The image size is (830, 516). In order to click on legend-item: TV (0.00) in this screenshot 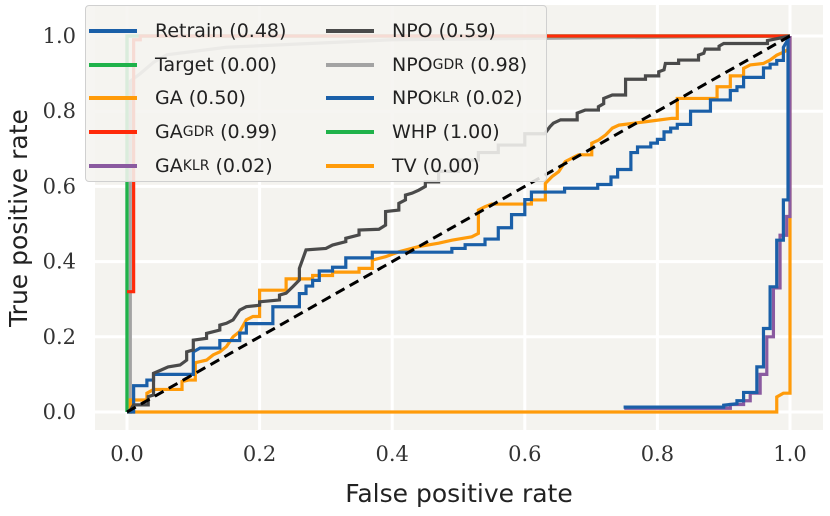, I will do `click(403, 166)`.